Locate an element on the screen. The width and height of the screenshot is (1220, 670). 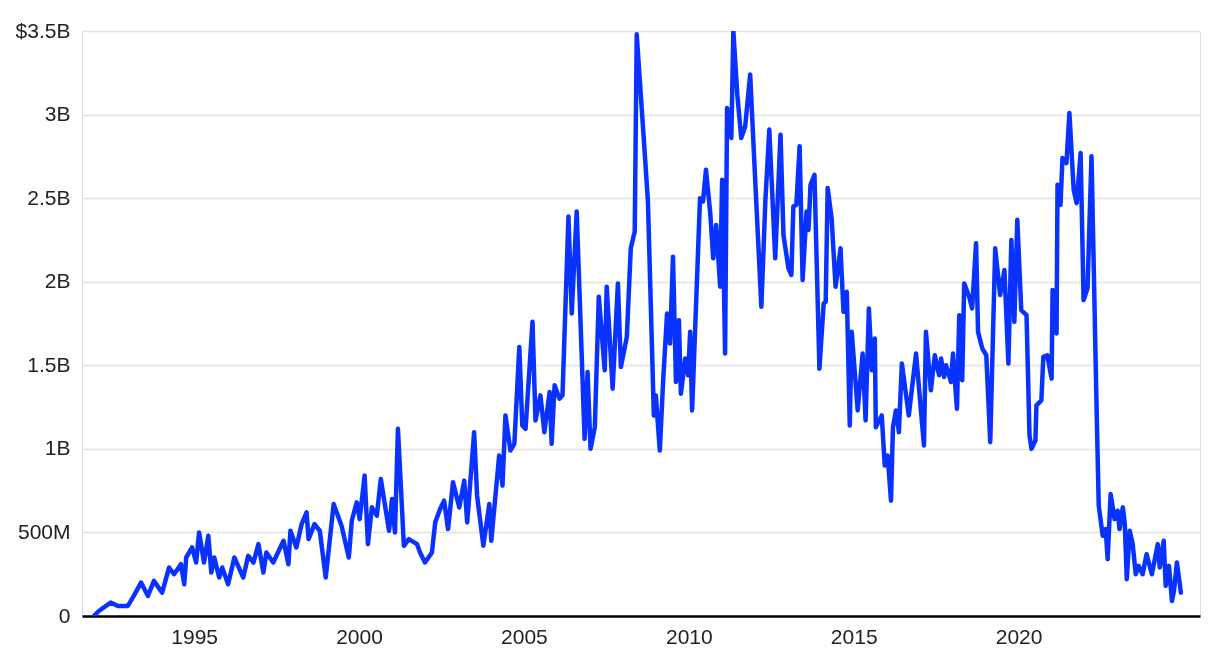
y-tick-label: 0 is located at coordinates (64, 615).